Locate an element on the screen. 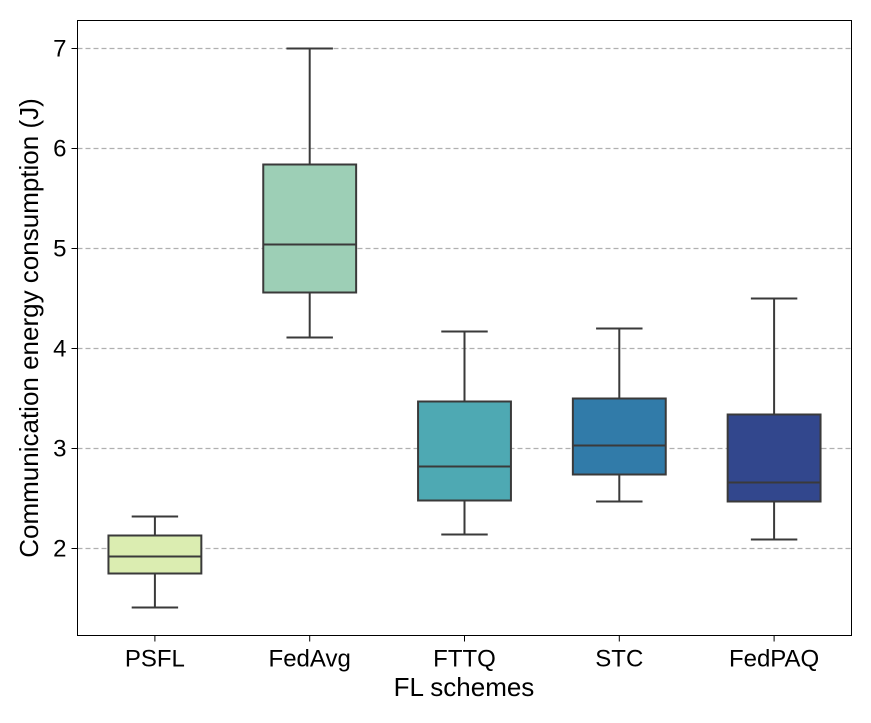  box-fedpaq is located at coordinates (774, 419).